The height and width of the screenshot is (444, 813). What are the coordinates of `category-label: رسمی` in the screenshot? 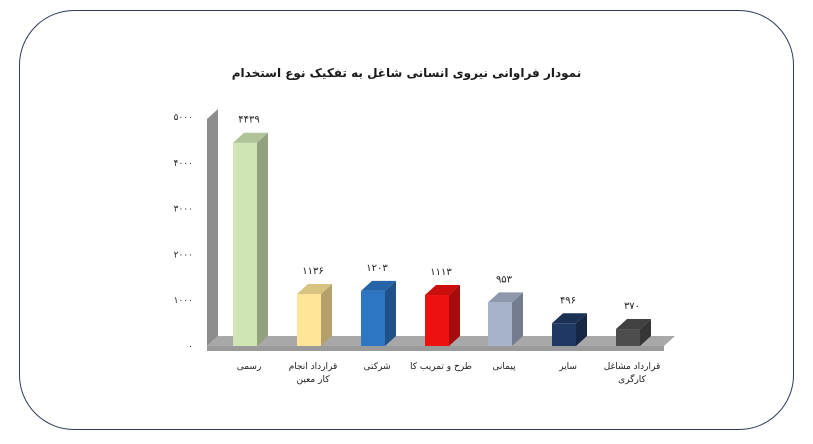 It's located at (249, 367).